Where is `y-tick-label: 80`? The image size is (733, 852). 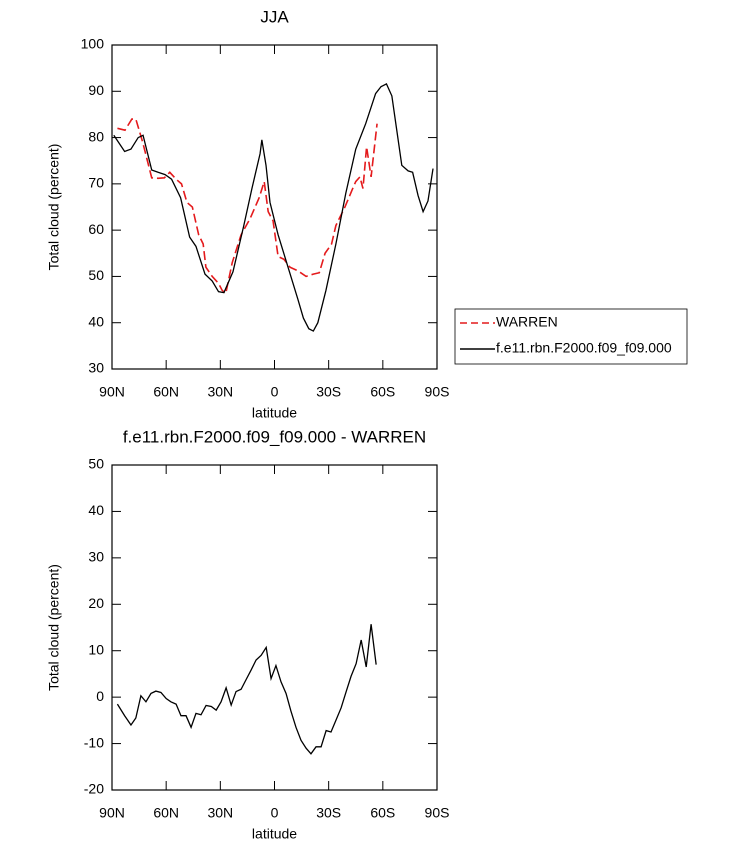
y-tick-label: 80 is located at coordinates (96, 136).